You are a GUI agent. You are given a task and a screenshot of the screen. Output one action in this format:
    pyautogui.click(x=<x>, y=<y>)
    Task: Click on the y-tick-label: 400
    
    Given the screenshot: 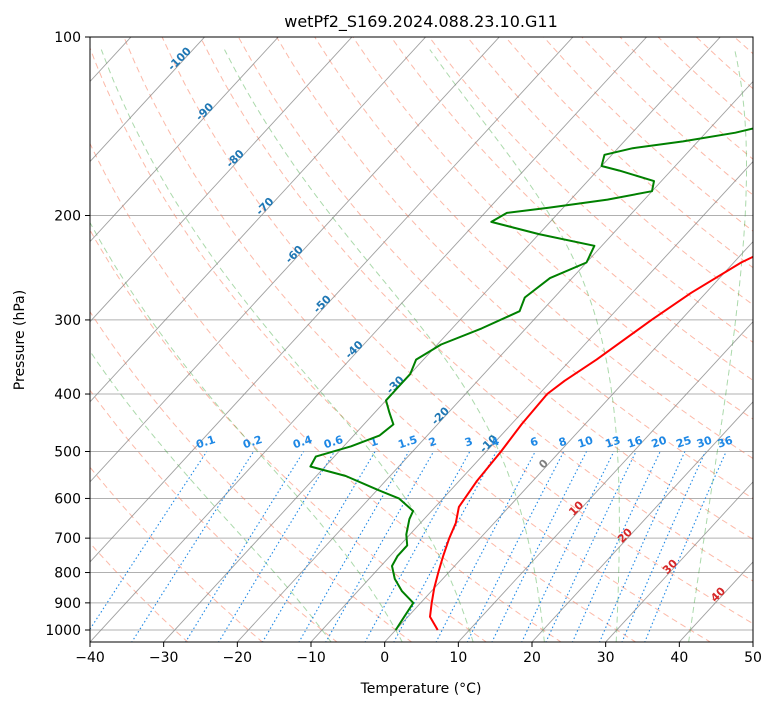 What is the action you would take?
    pyautogui.click(x=67, y=395)
    